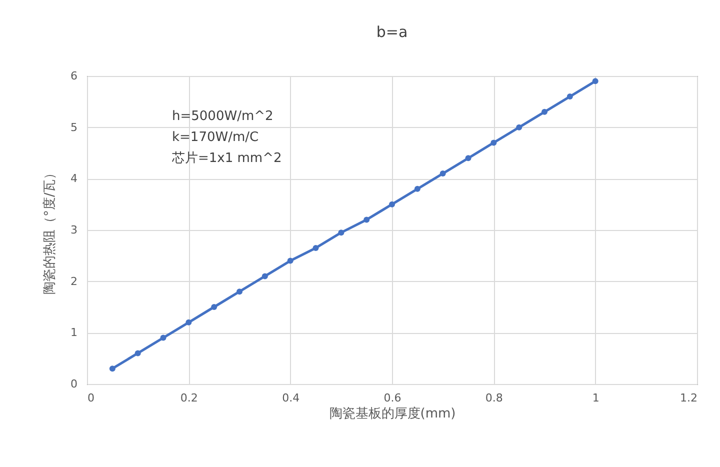 Image resolution: width=720 pixels, height=467 pixels. I want to click on annotation: 芯片=1x1 mm^2, so click(226, 158).